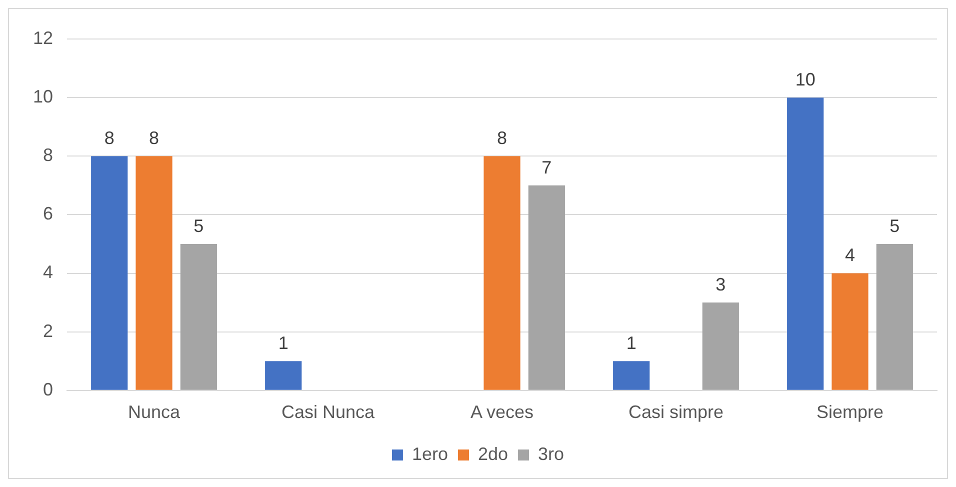 The height and width of the screenshot is (487, 956). I want to click on legend-label: 3ro, so click(551, 454).